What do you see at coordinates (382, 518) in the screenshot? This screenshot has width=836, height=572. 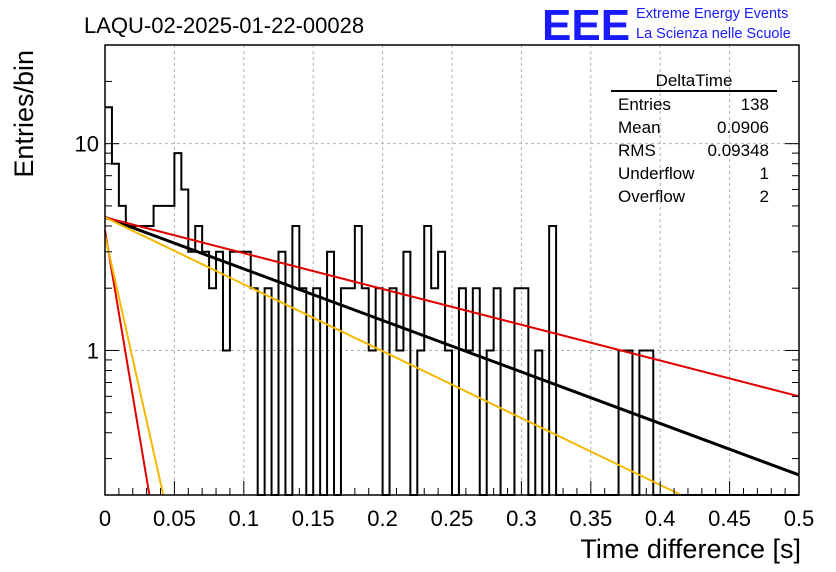 I see `x-tick-label: 0.2` at bounding box center [382, 518].